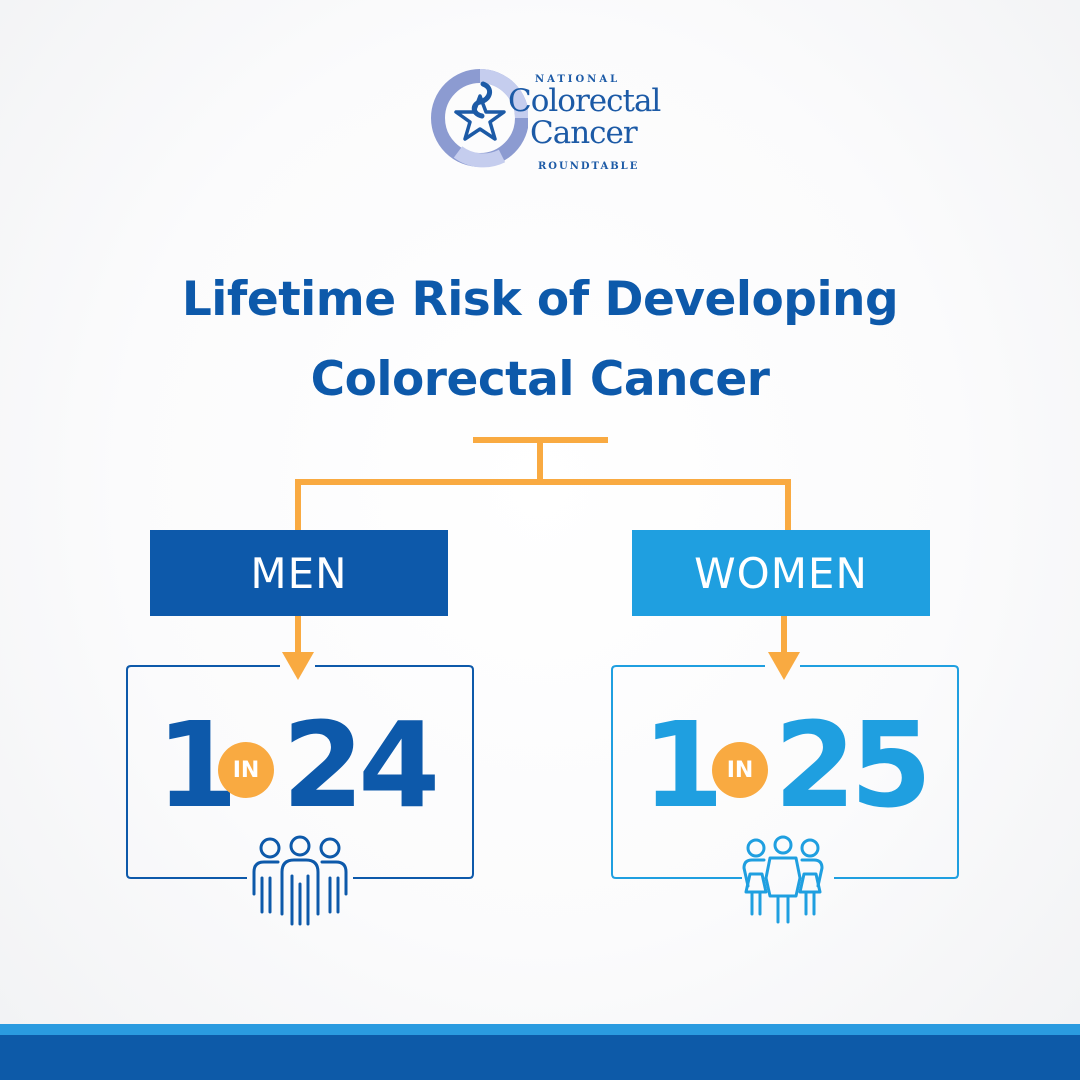 This screenshot has width=1080, height=1080. Describe the element at coordinates (540, 1057) in the screenshot. I see `footer-stripe-dark` at that location.